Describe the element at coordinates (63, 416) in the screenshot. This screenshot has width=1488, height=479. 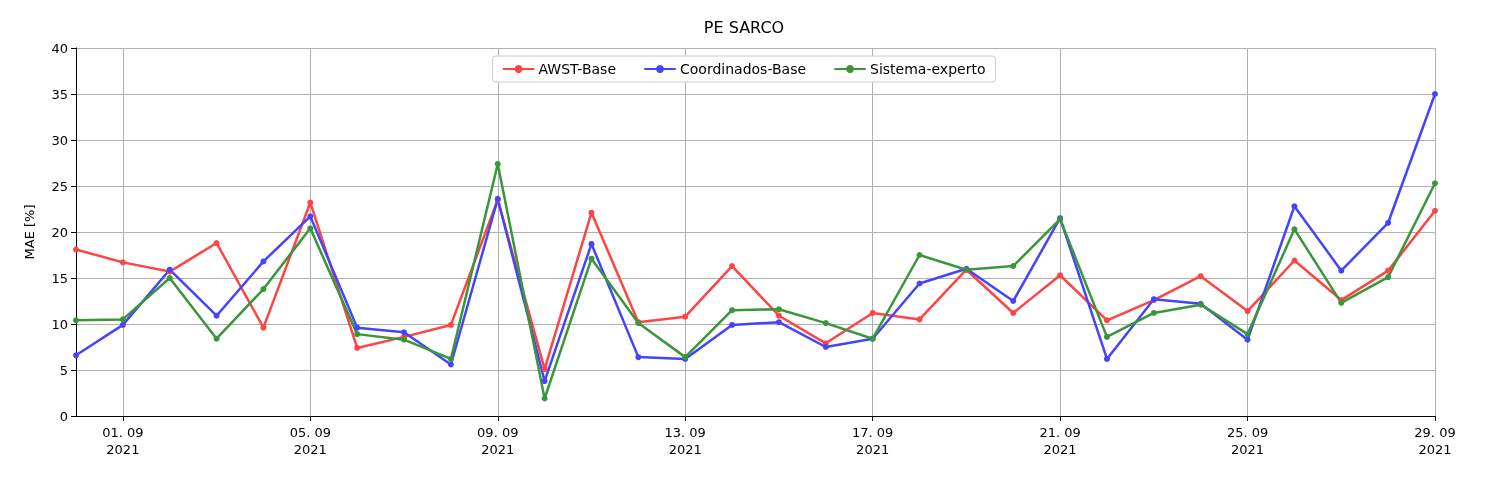
I see `y-tick-label: 0` at that location.